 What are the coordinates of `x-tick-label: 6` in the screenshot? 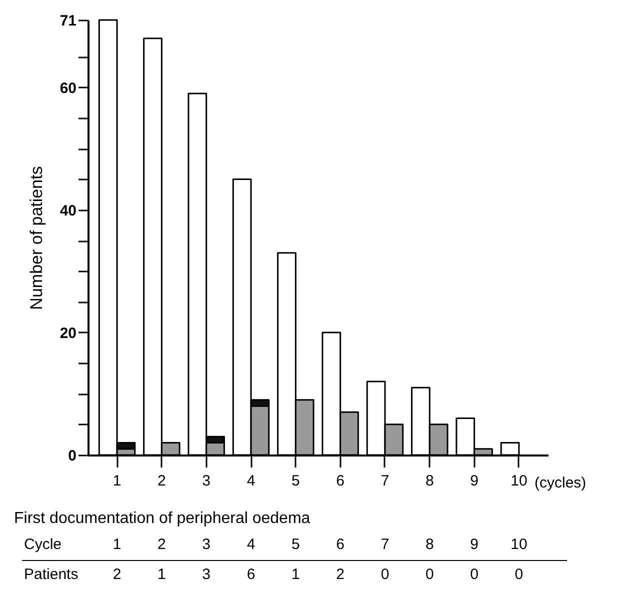 It's located at (340, 481).